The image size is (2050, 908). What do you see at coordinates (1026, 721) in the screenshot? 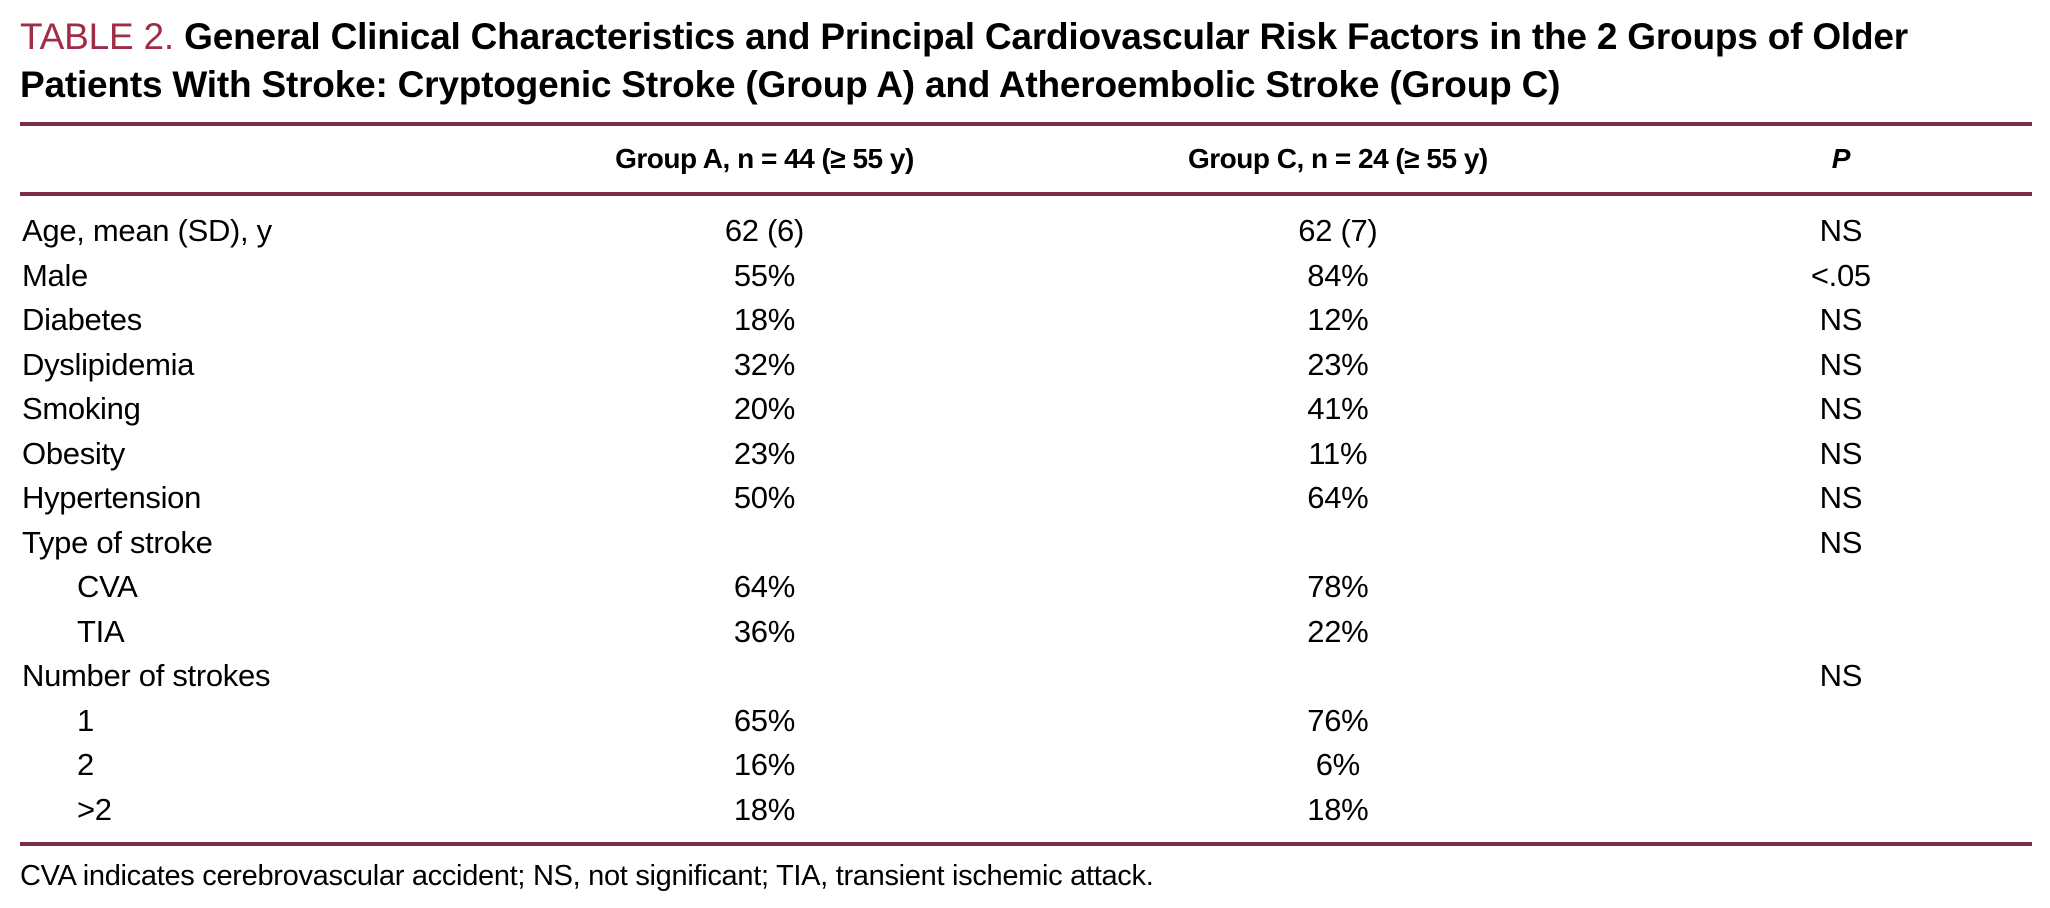
I see `table-row: 1 65% 76%` at bounding box center [1026, 721].